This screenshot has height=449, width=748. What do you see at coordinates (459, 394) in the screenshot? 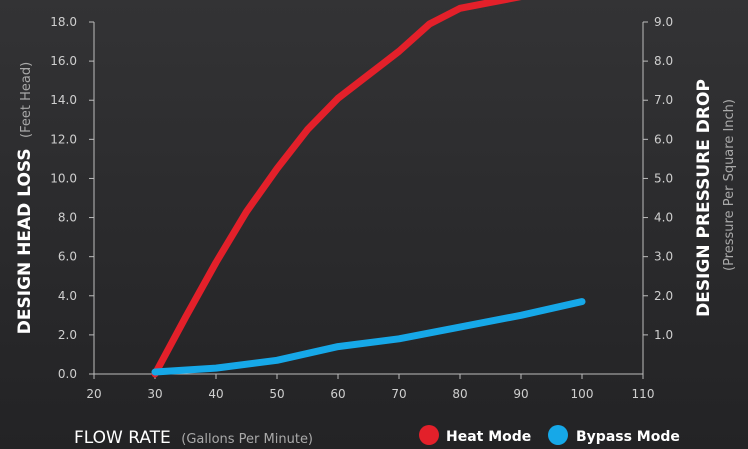
I see `x-tick-label: 80` at bounding box center [459, 394].